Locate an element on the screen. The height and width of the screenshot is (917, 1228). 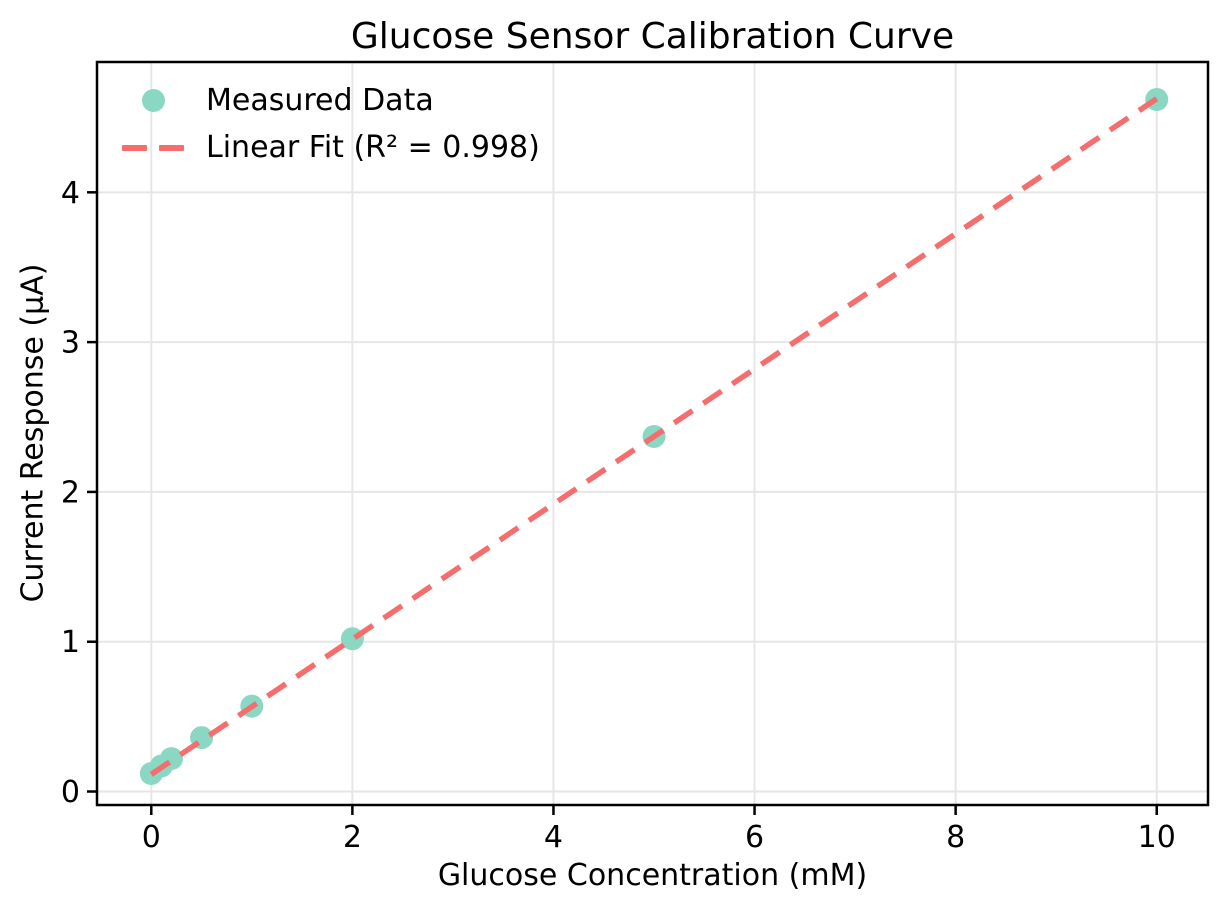
legend-item-measured-data: Measured Data is located at coordinates (330, 100).